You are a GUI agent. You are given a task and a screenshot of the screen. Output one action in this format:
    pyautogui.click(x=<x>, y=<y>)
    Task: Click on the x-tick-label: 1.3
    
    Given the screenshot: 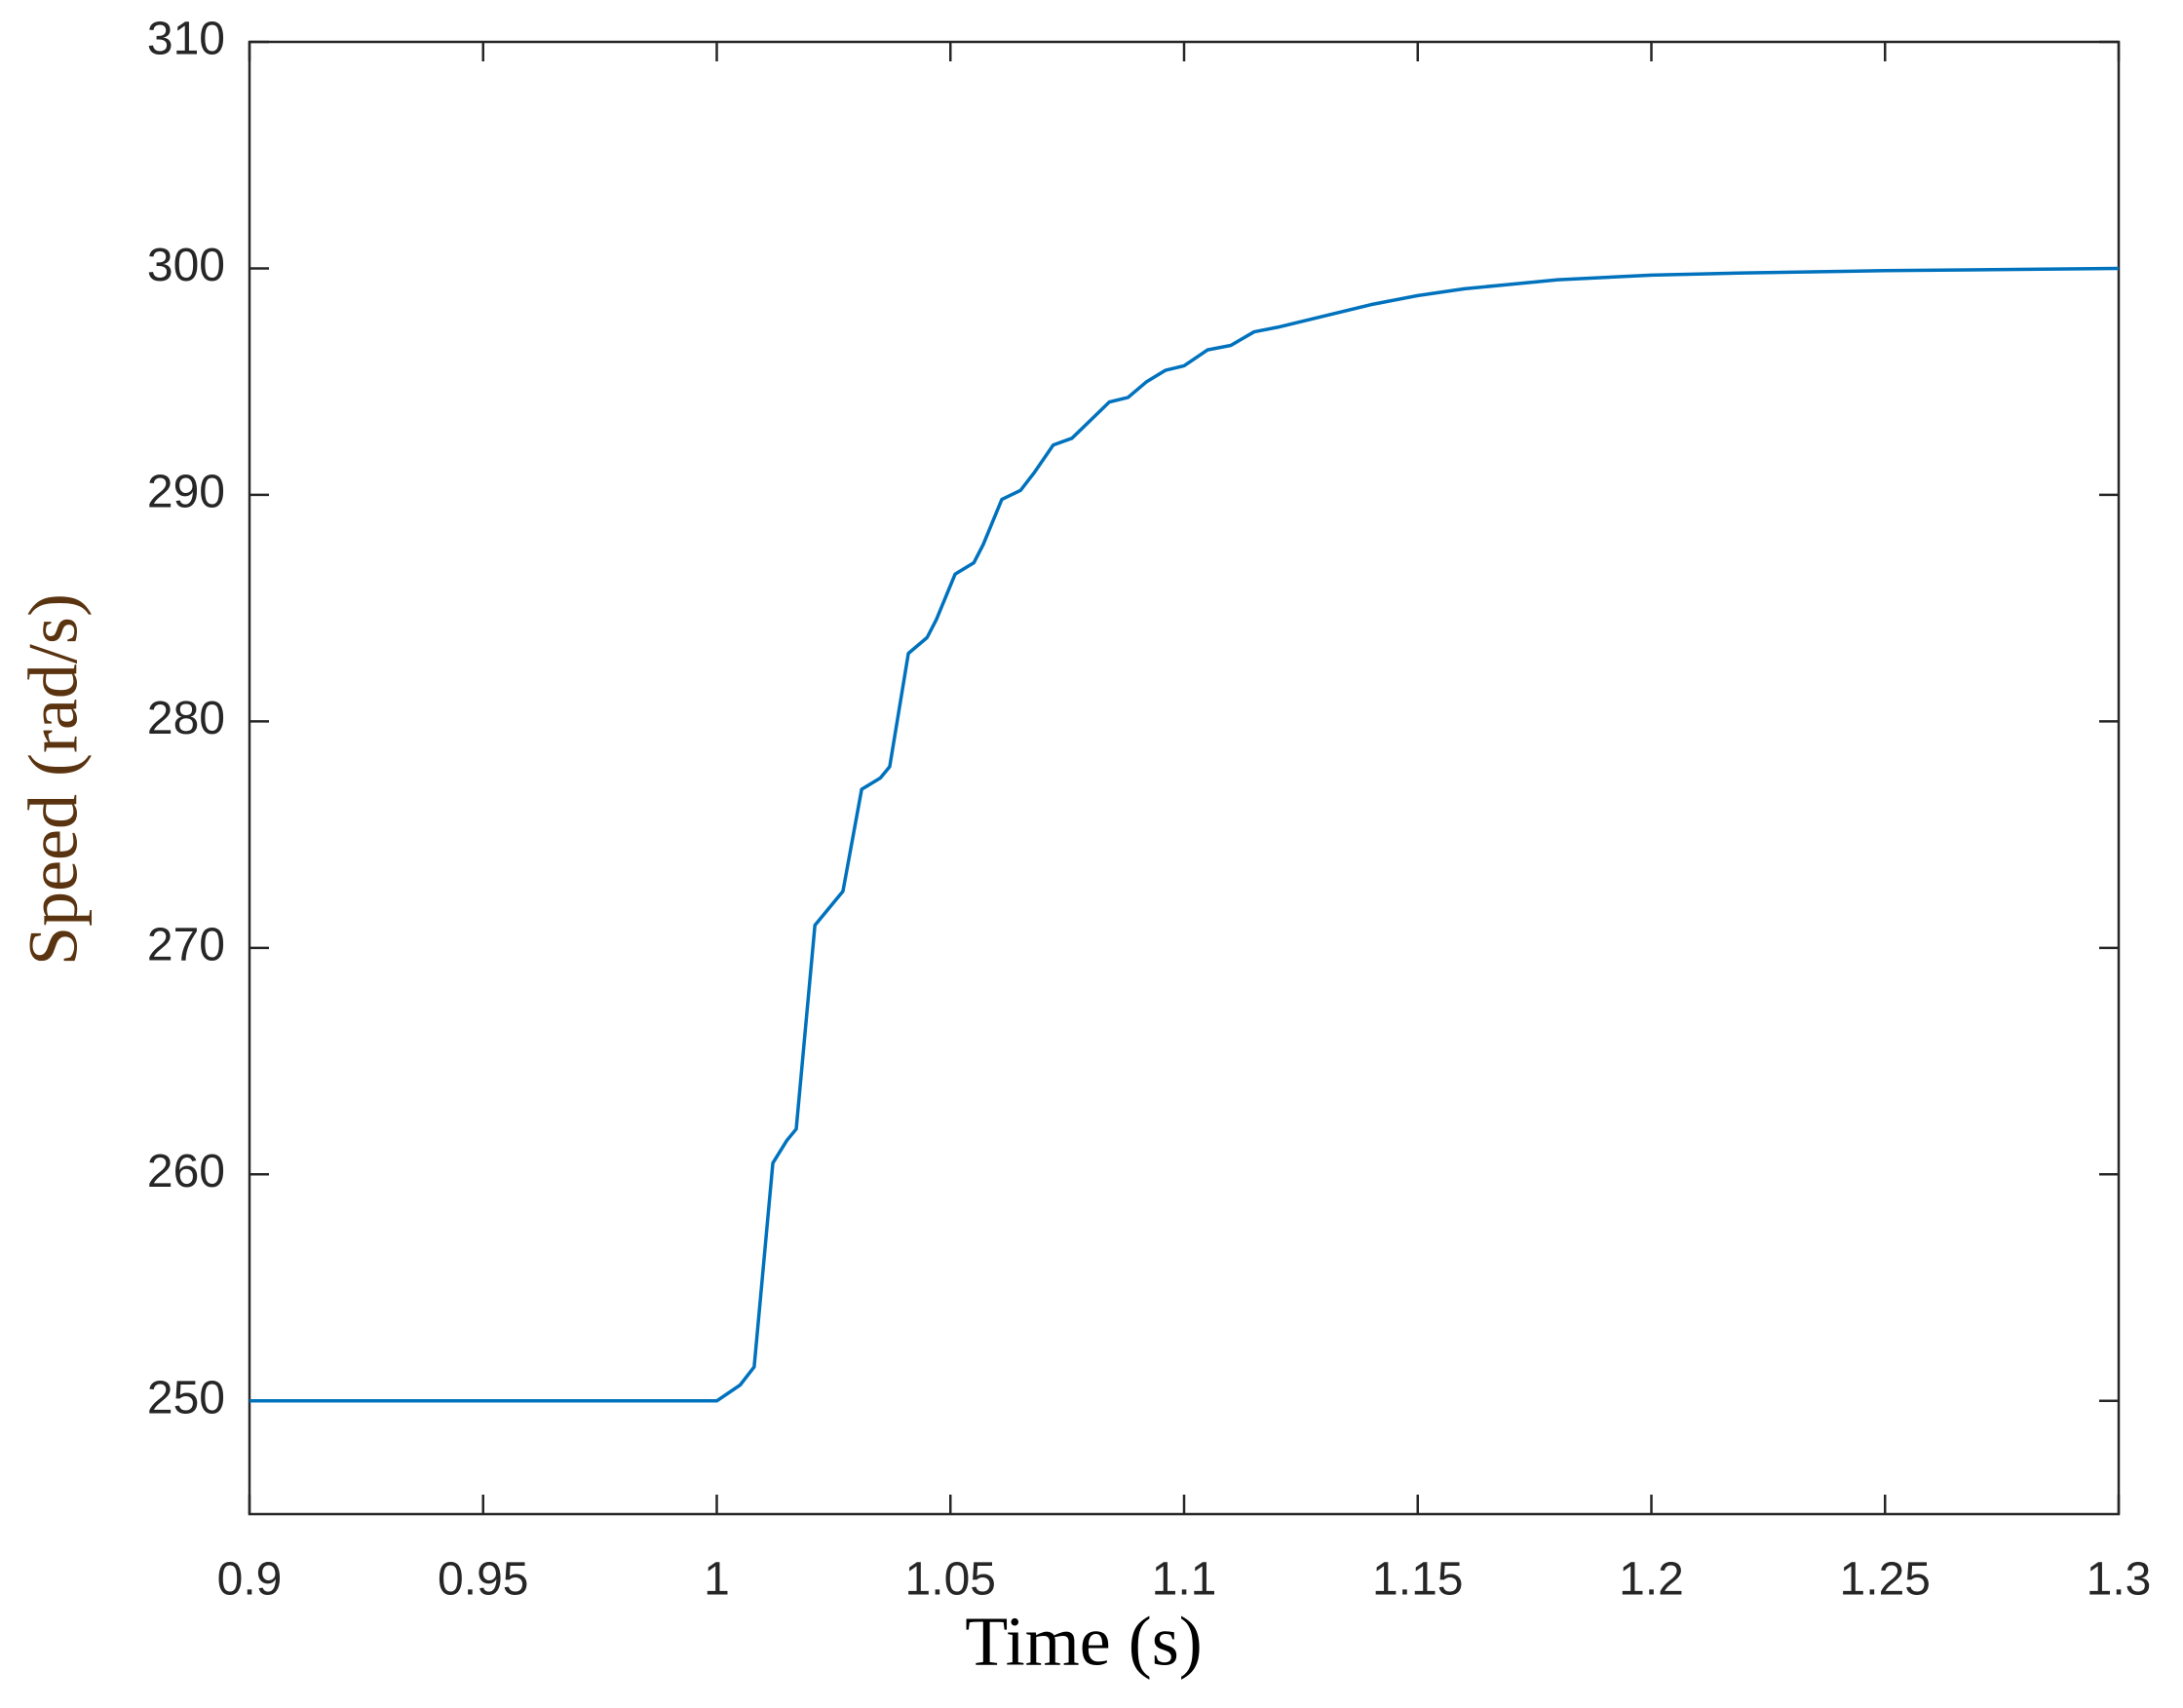 What is the action you would take?
    pyautogui.click(x=2119, y=1580)
    